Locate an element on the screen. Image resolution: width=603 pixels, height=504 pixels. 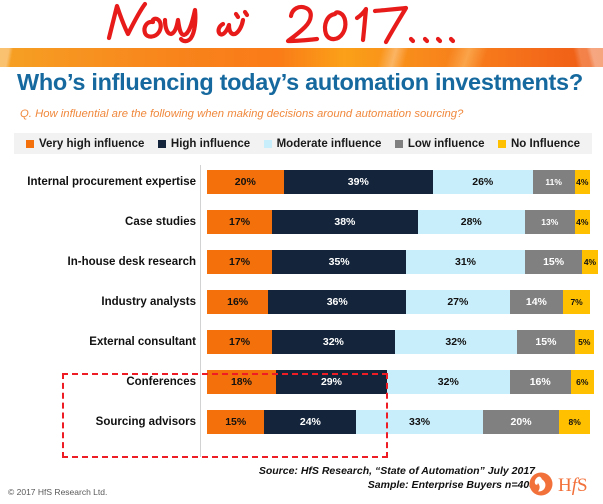
bar-segment: 38% is located at coordinates (345, 222).